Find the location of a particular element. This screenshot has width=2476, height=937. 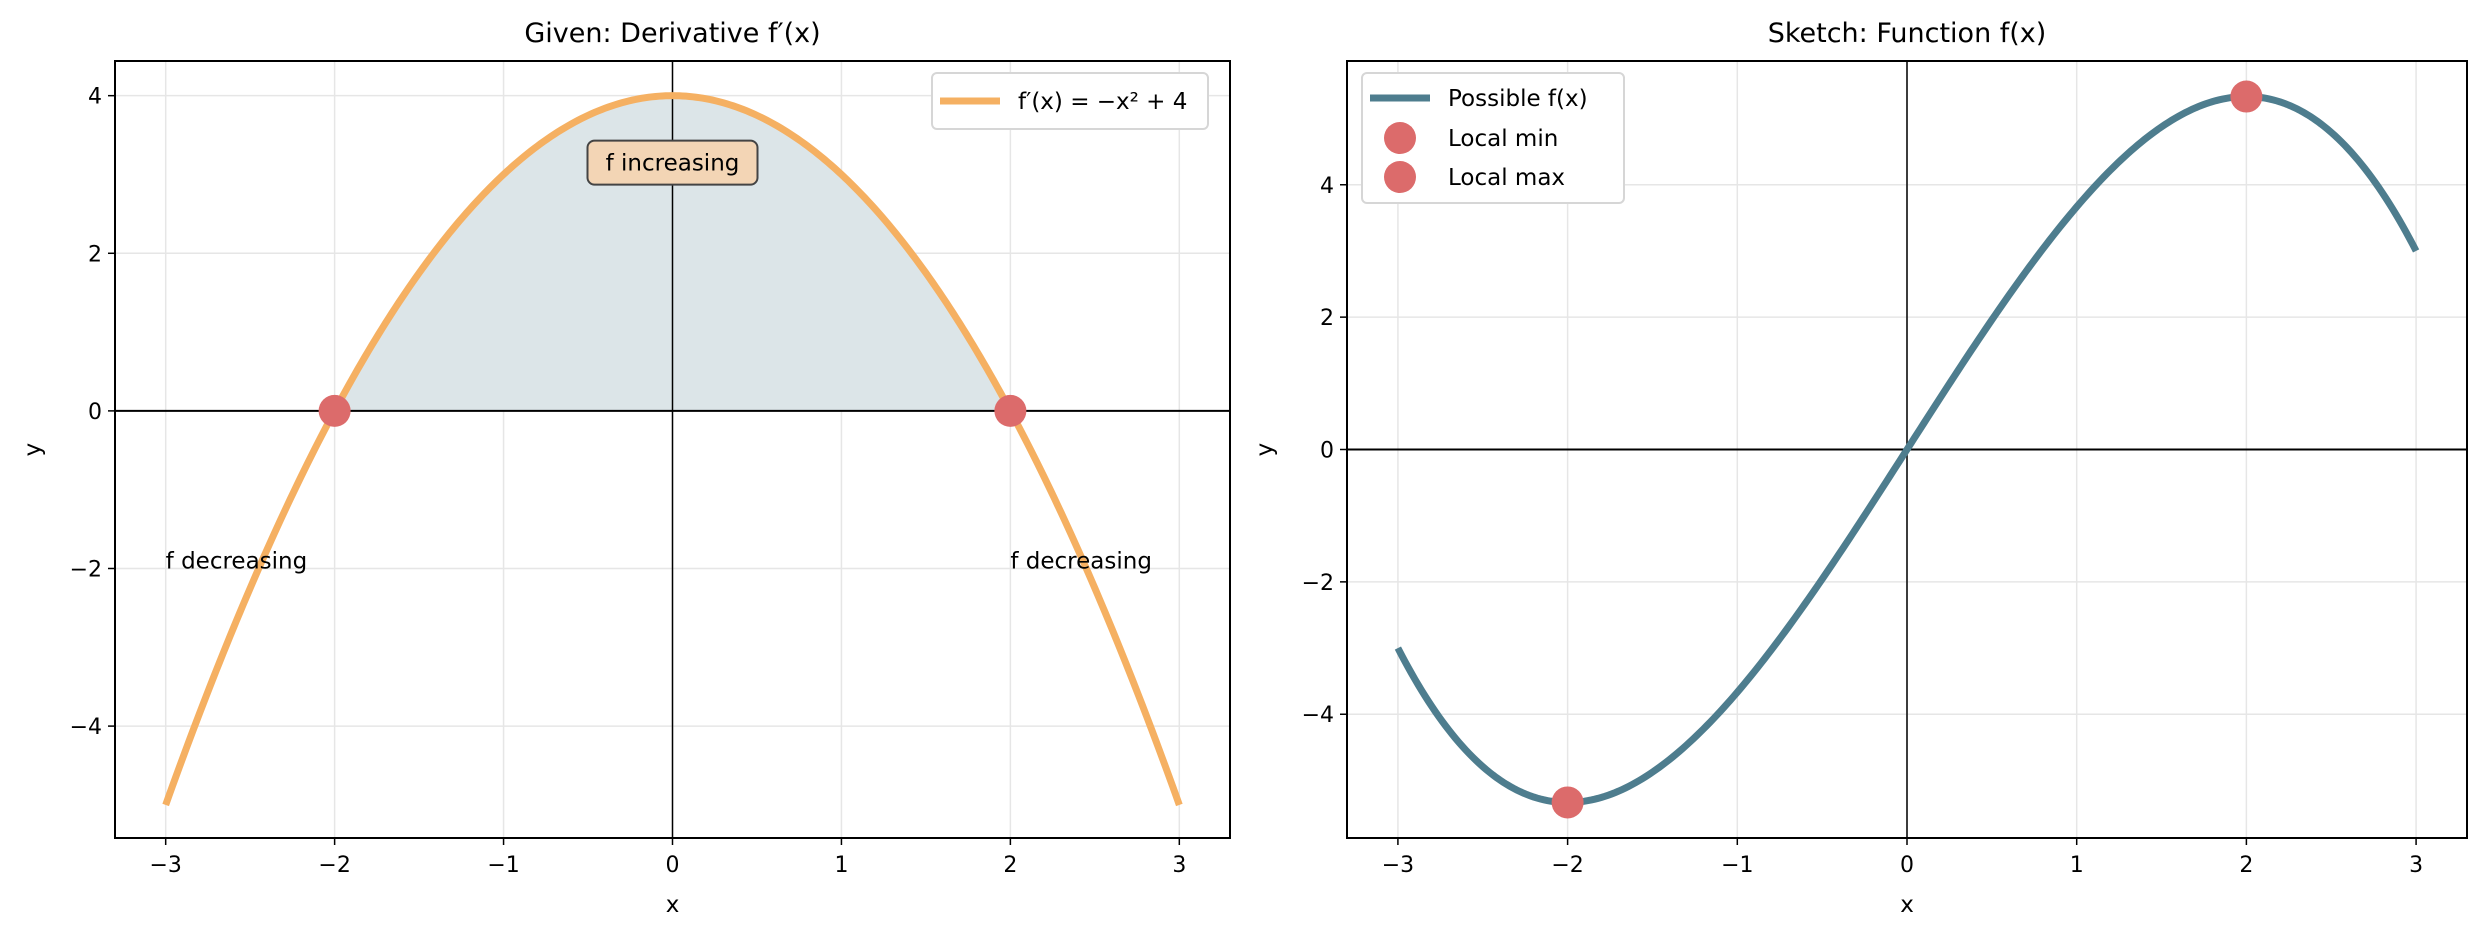

chart-title: Given: Derivative f′(x) is located at coordinates (672, 33).